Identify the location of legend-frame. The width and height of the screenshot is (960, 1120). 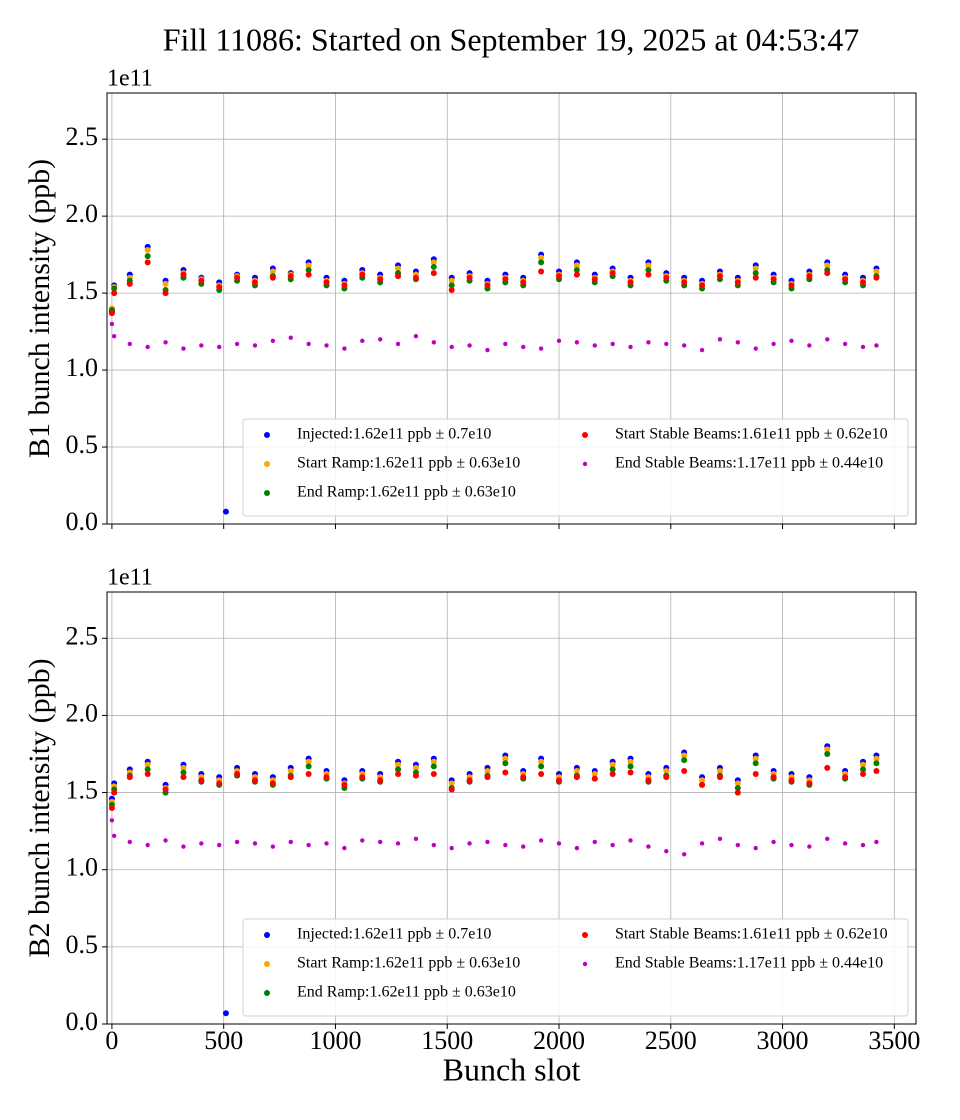
(575, 967).